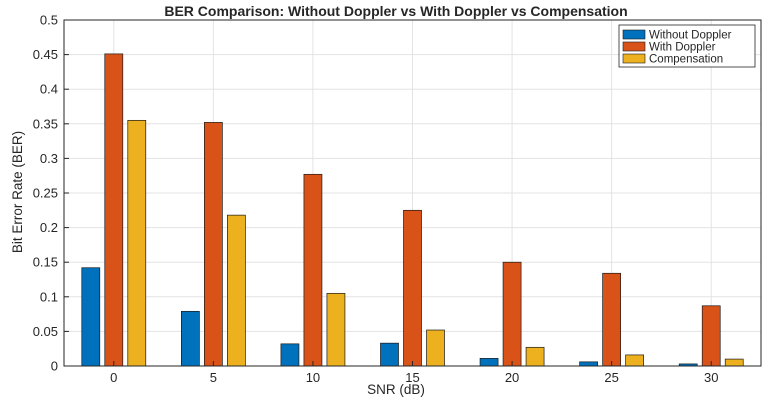 This screenshot has height=400, width=767. I want to click on y-tick-label: 0.2, so click(49, 227).